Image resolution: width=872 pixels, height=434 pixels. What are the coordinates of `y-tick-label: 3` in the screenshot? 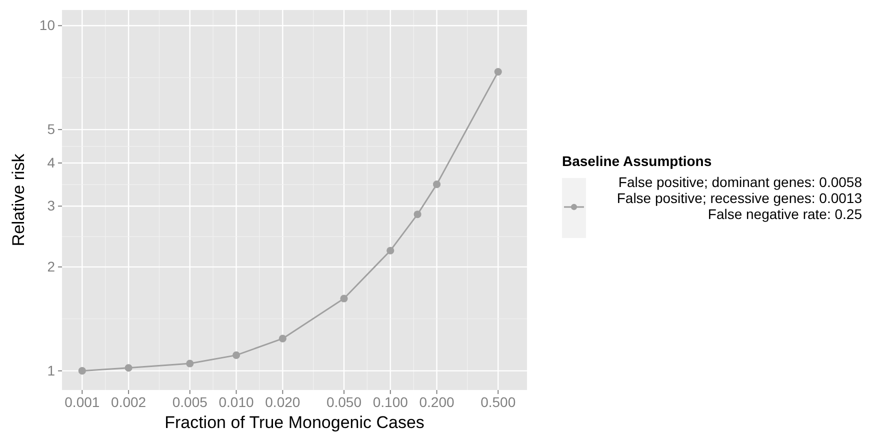 It's located at (51, 206).